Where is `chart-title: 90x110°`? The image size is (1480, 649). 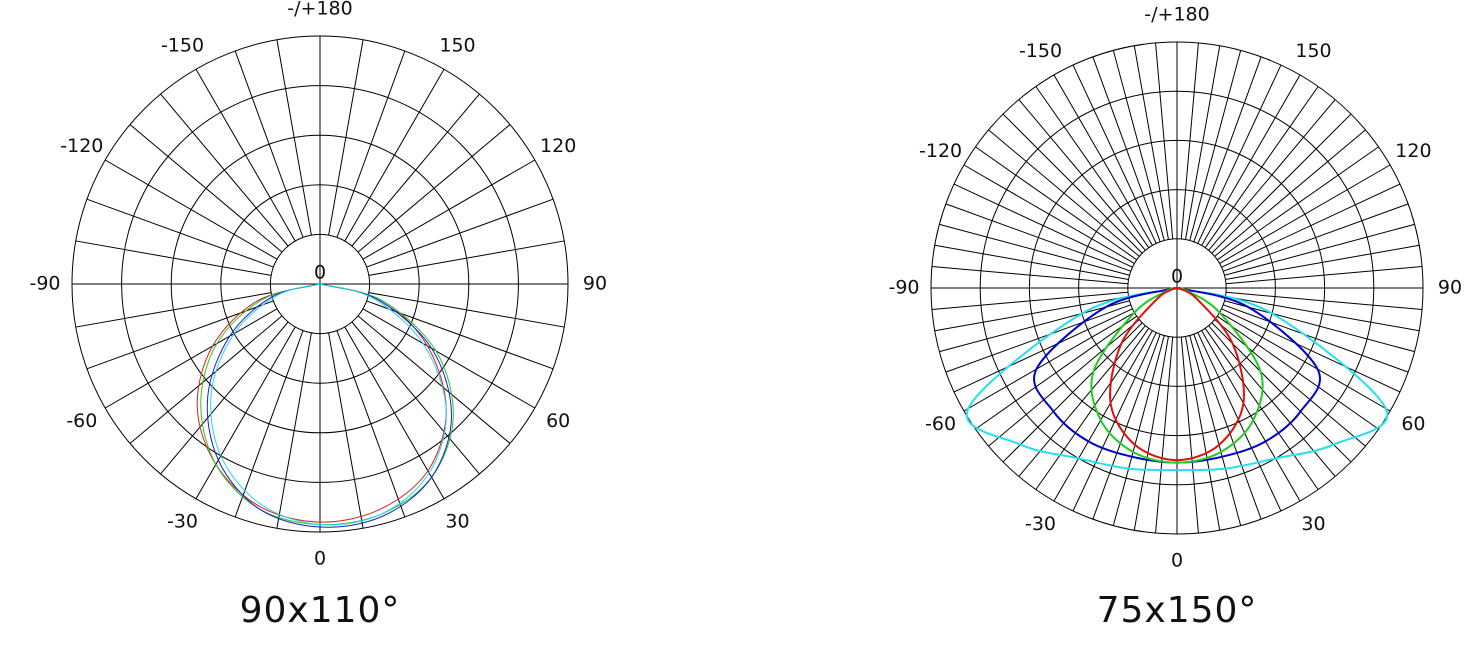 chart-title: 90x110° is located at coordinates (320, 610).